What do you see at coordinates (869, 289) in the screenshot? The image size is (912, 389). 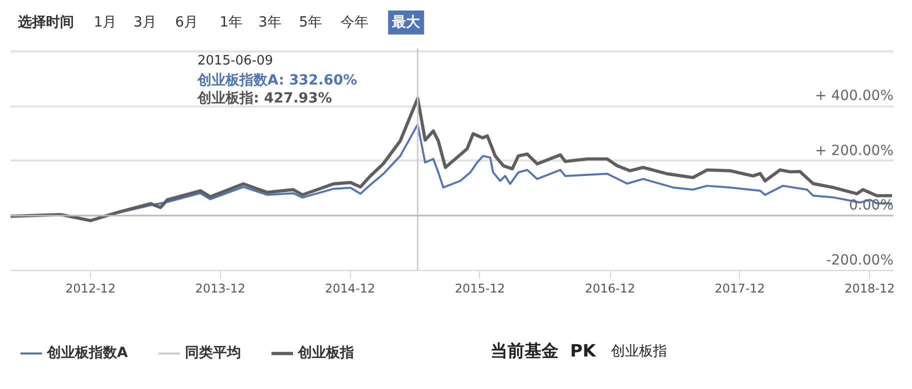 I see `x-tick-label: 2018-12` at bounding box center [869, 289].